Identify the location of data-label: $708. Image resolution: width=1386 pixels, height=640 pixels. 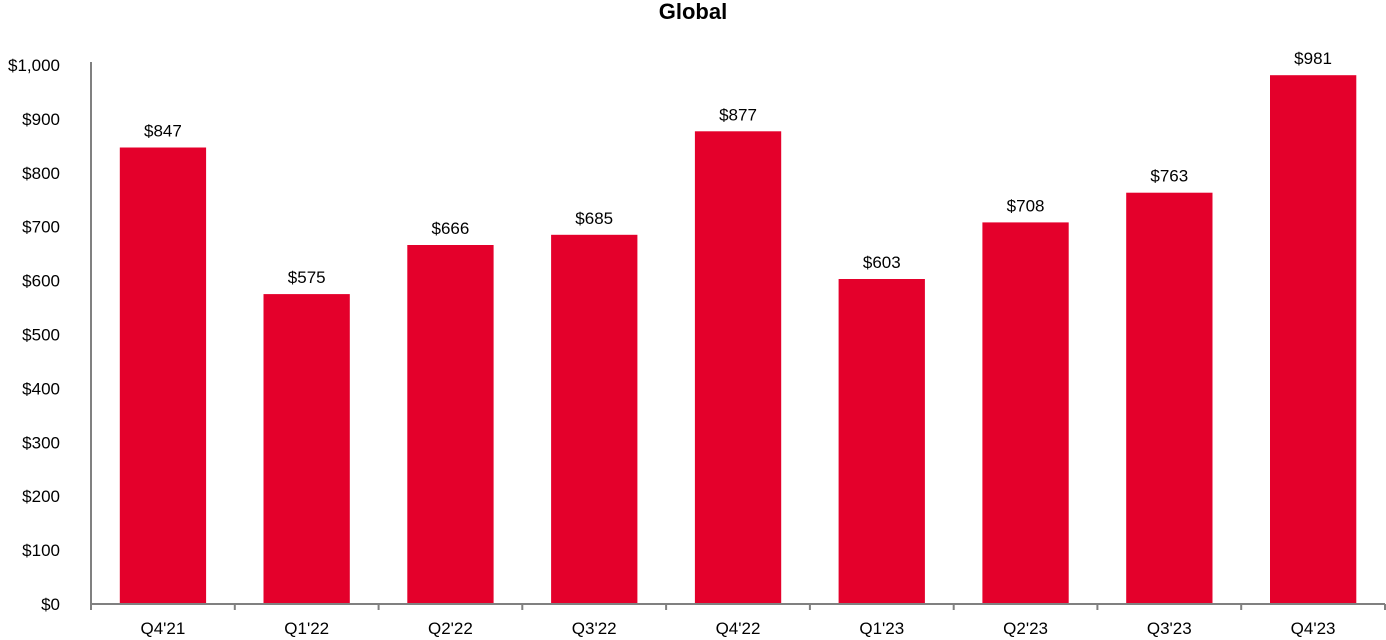
(1026, 205).